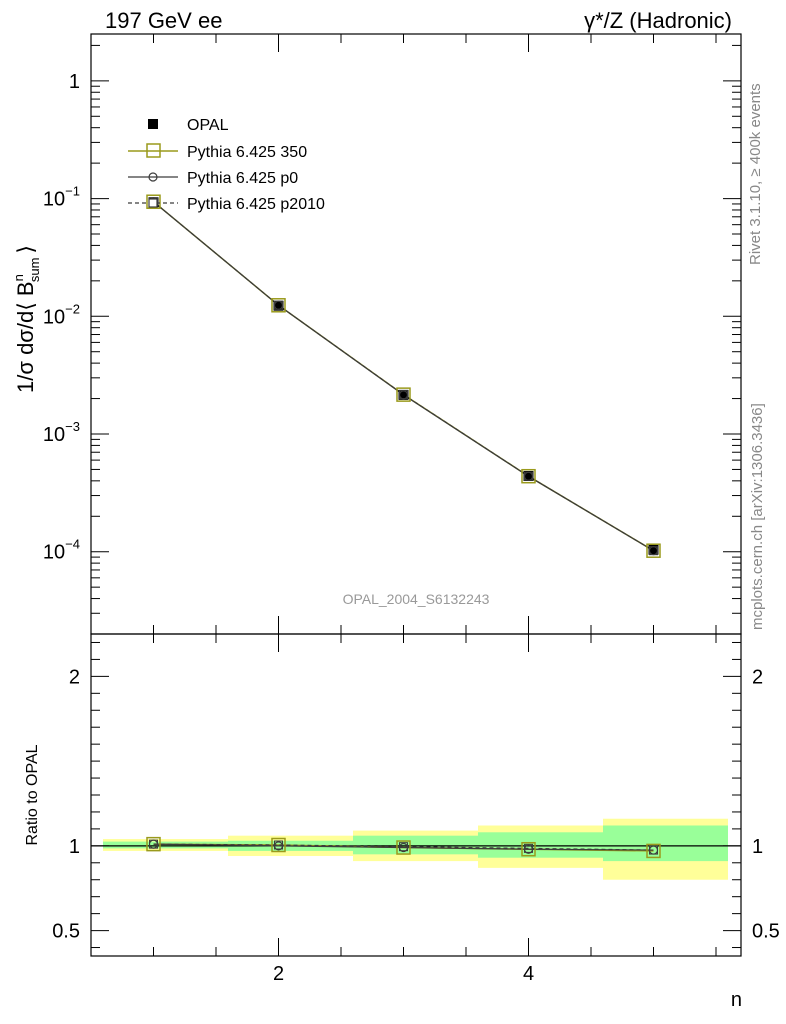  I want to click on ratio-ytick-label-right: 1, so click(757, 847).